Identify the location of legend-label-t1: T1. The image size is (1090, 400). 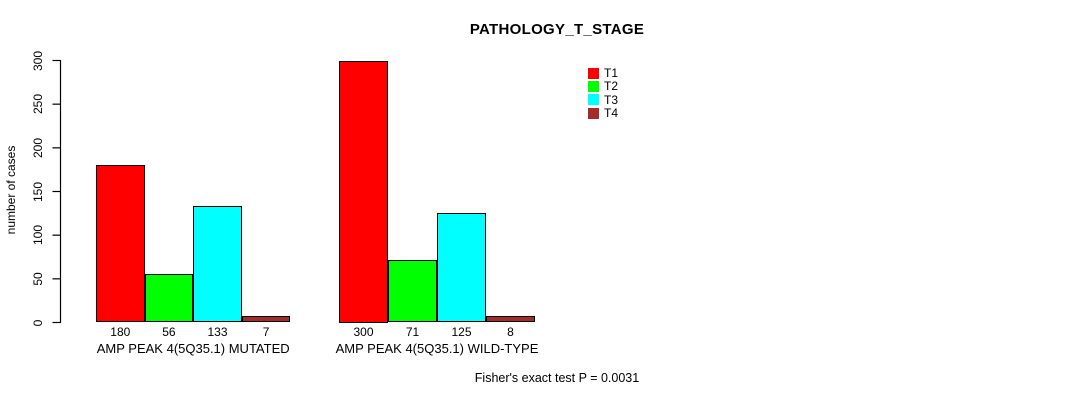
(611, 73).